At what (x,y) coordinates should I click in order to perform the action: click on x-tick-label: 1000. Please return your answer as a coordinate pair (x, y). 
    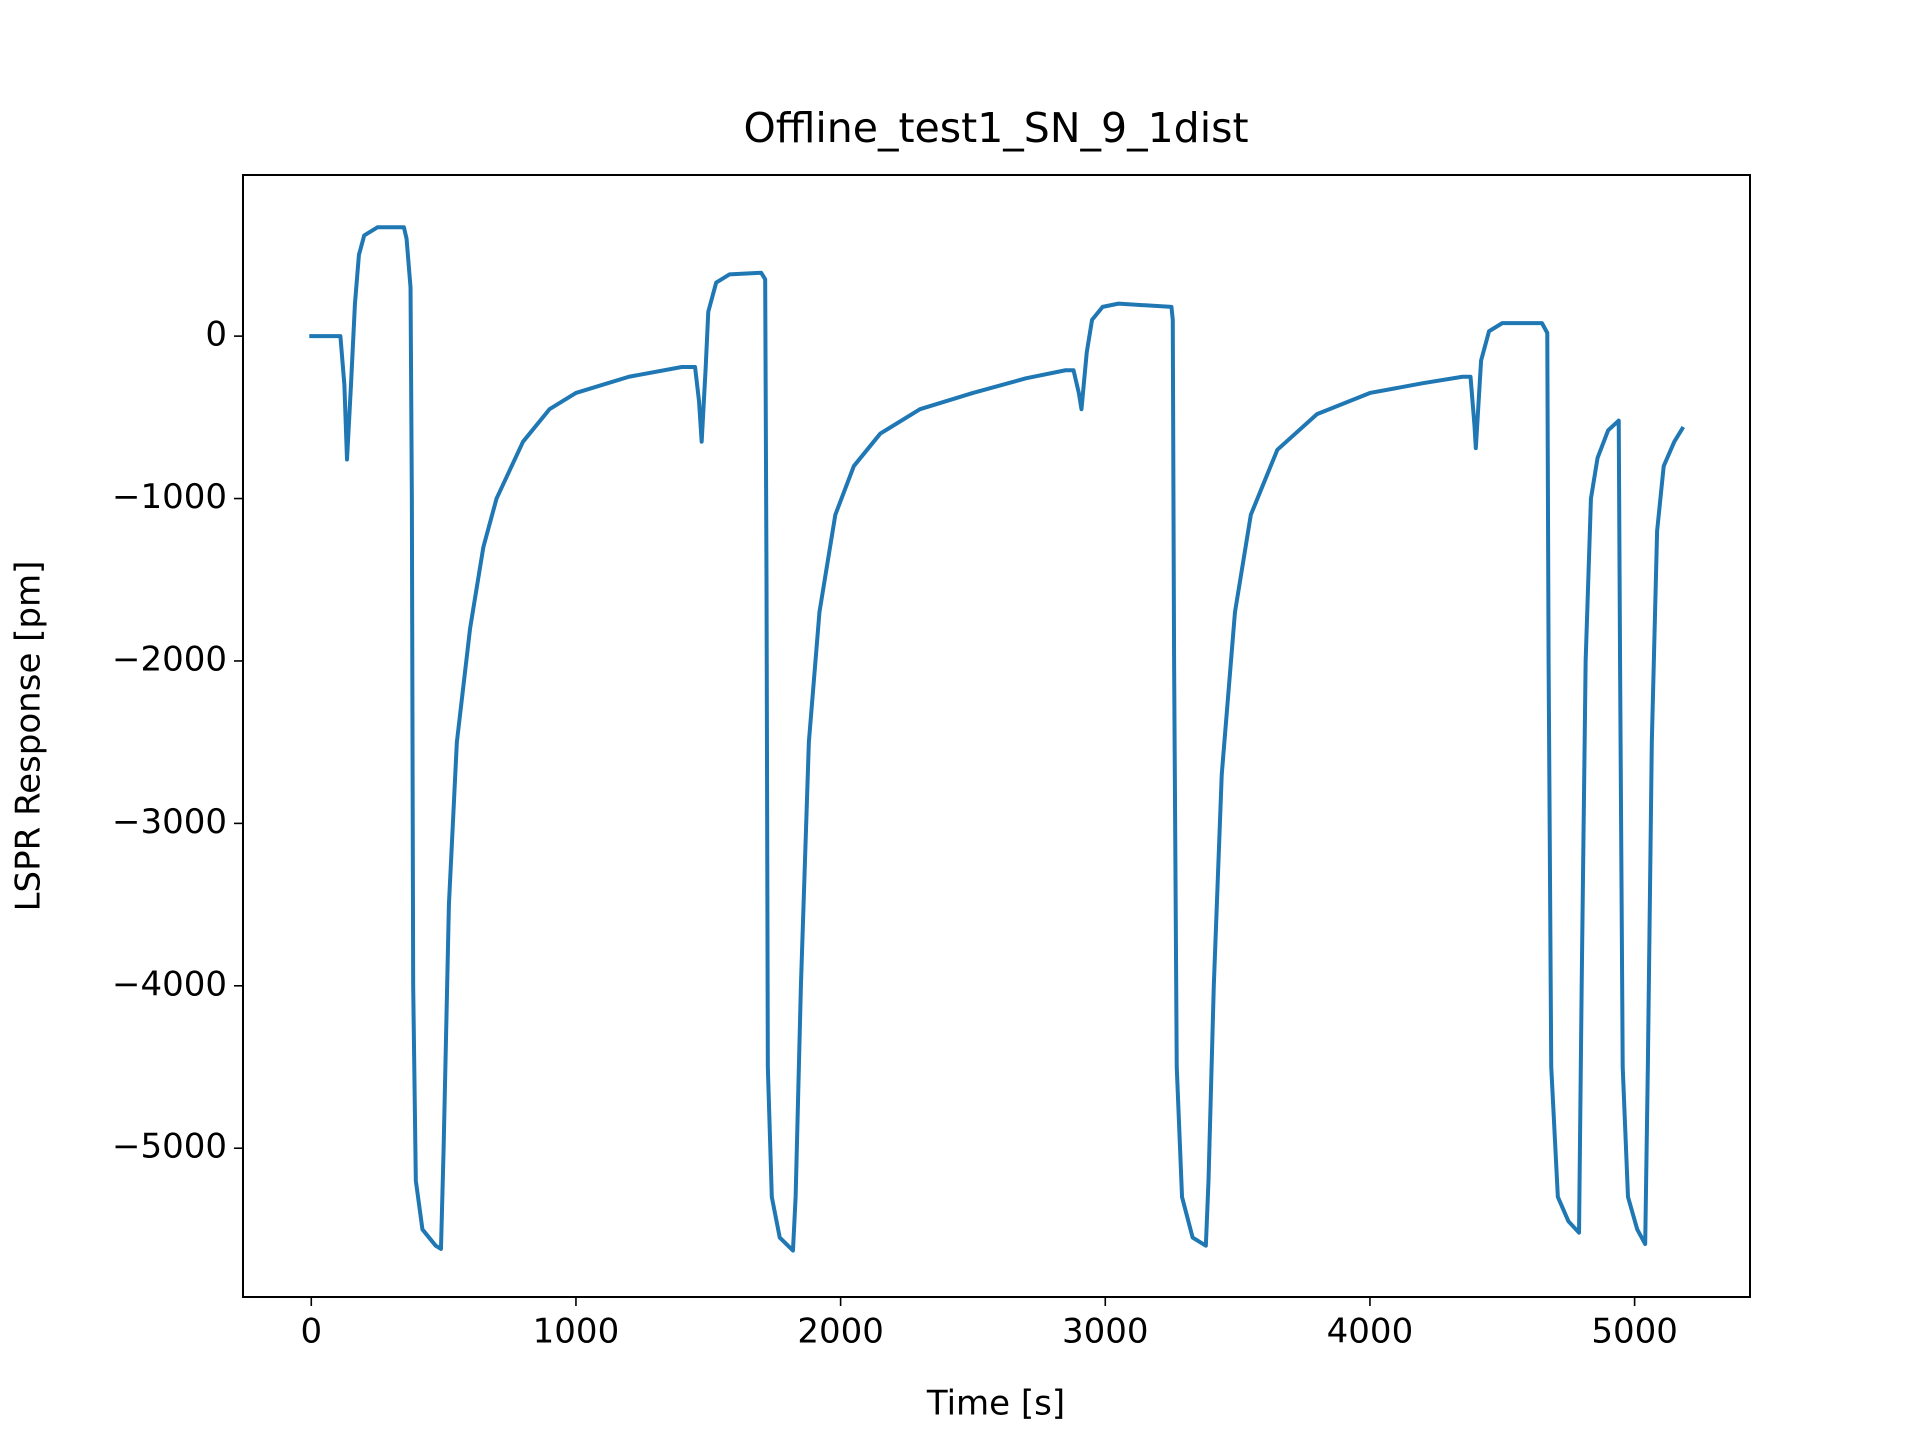
    Looking at the image, I should click on (576, 1332).